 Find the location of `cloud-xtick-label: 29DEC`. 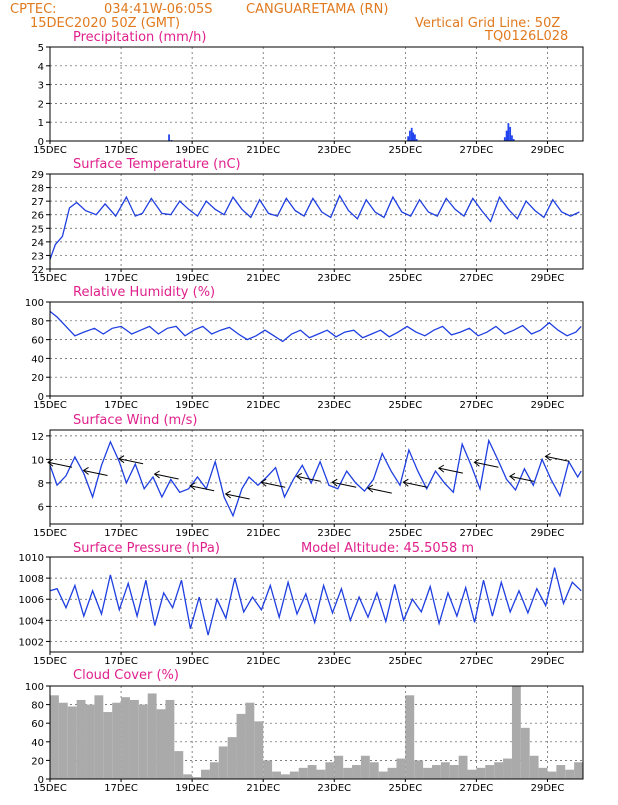

cloud-xtick-label: 29DEC is located at coordinates (548, 788).